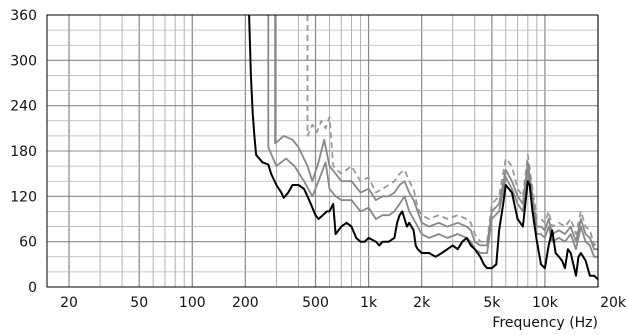 This screenshot has width=627, height=335. Describe the element at coordinates (422, 303) in the screenshot. I see `x-tick-label: 2k` at that location.